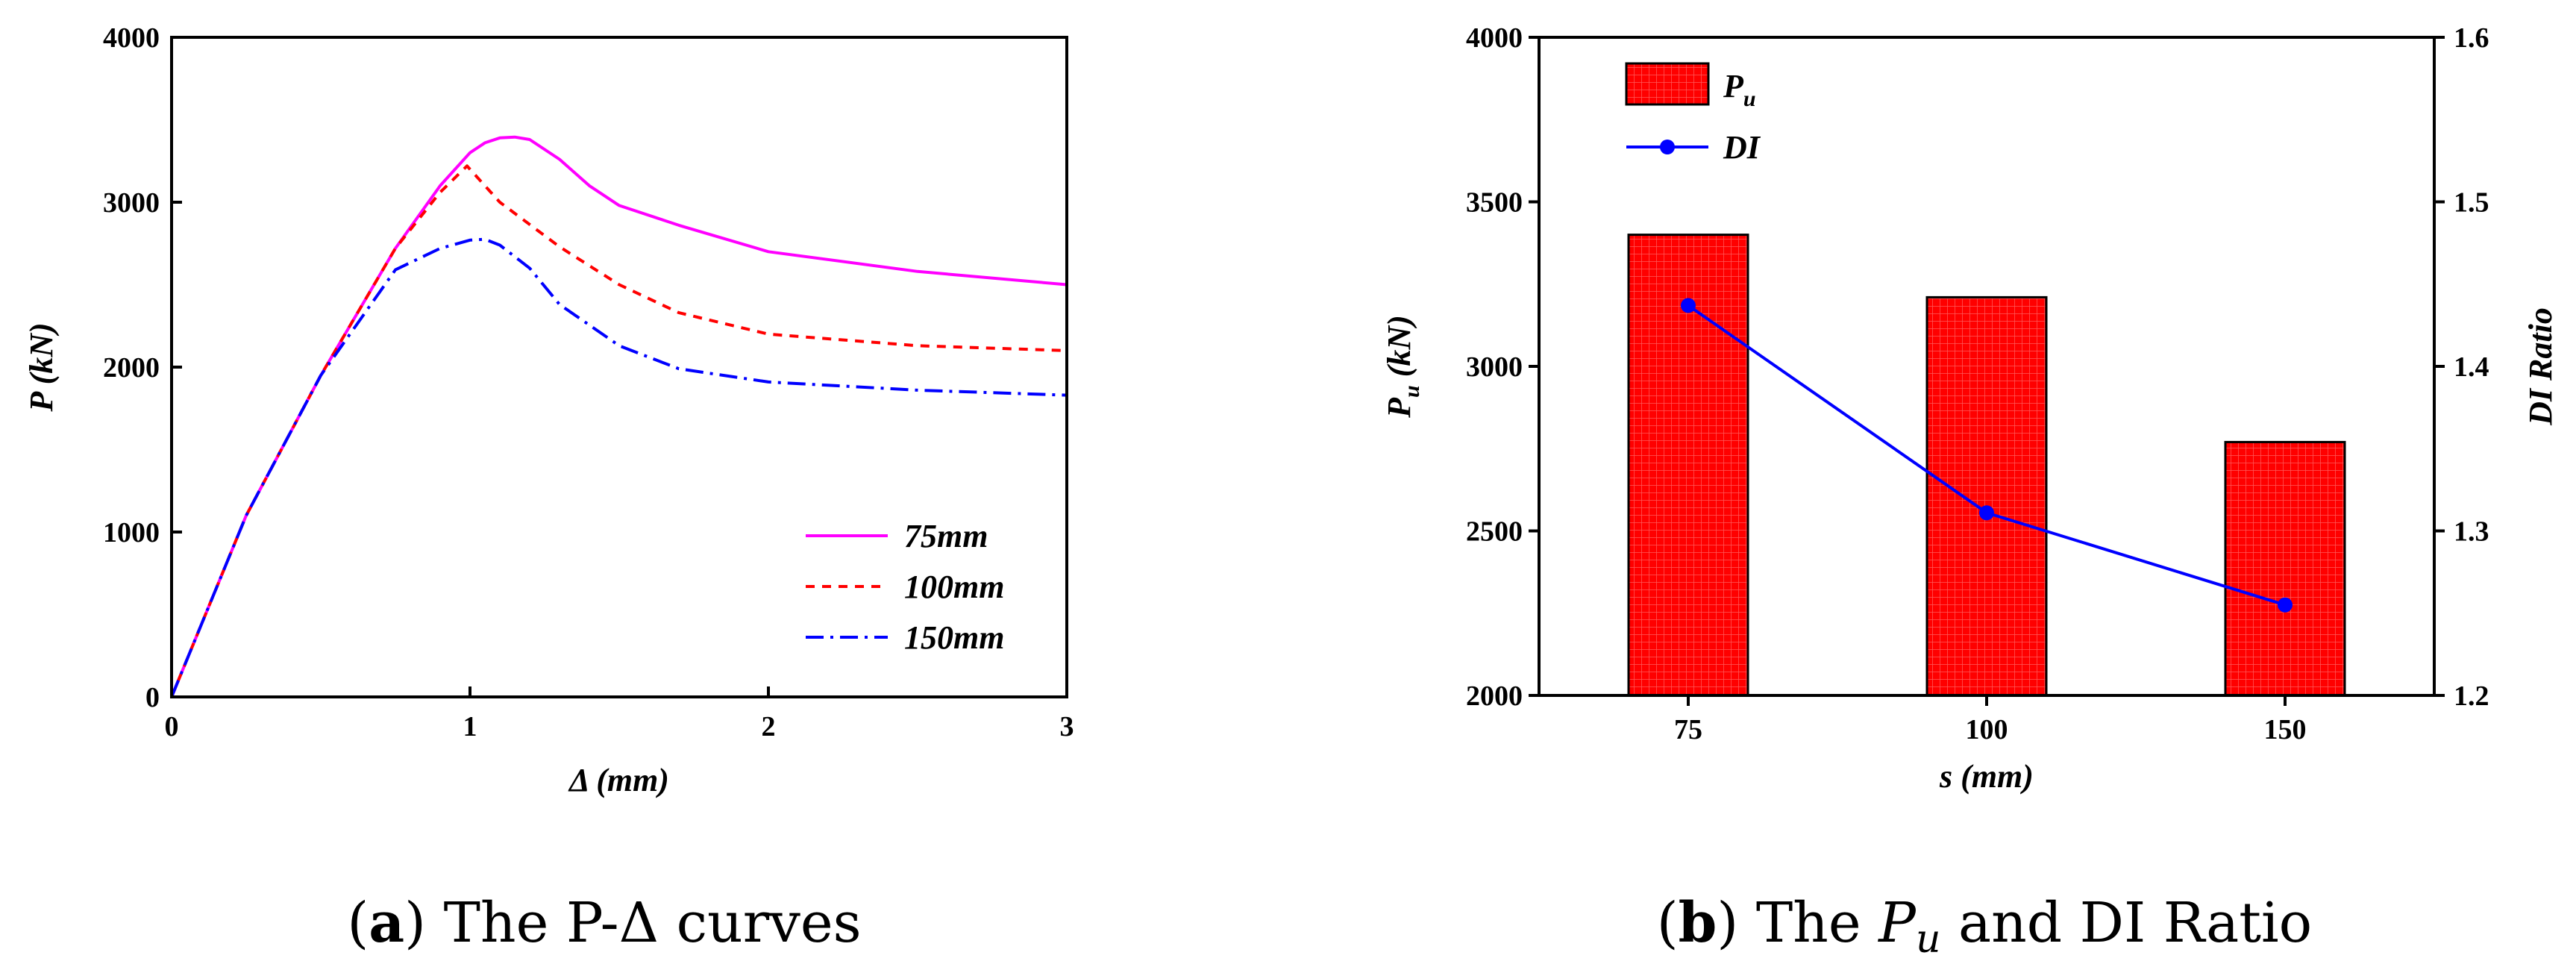 This screenshot has height=973, width=2576. What do you see at coordinates (946, 536) in the screenshot?
I see `legend-label-75mm: 75mm` at bounding box center [946, 536].